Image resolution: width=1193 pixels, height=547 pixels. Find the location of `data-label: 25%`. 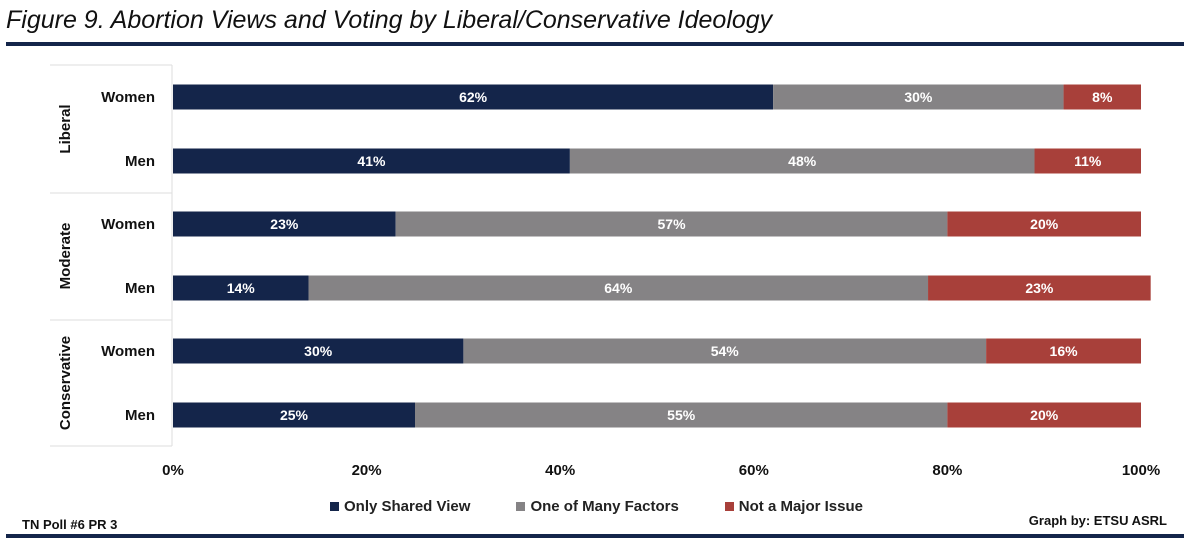

data-label: 25% is located at coordinates (294, 415).